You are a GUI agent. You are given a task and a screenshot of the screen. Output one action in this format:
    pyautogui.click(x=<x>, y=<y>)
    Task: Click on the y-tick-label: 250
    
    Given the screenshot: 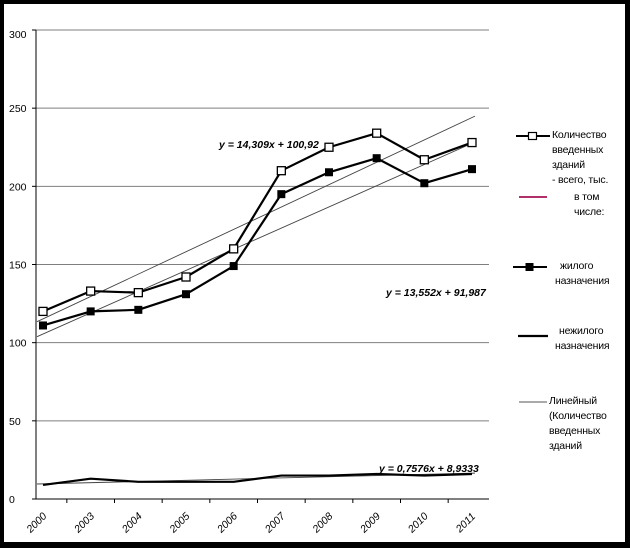 What is the action you would take?
    pyautogui.click(x=18, y=109)
    